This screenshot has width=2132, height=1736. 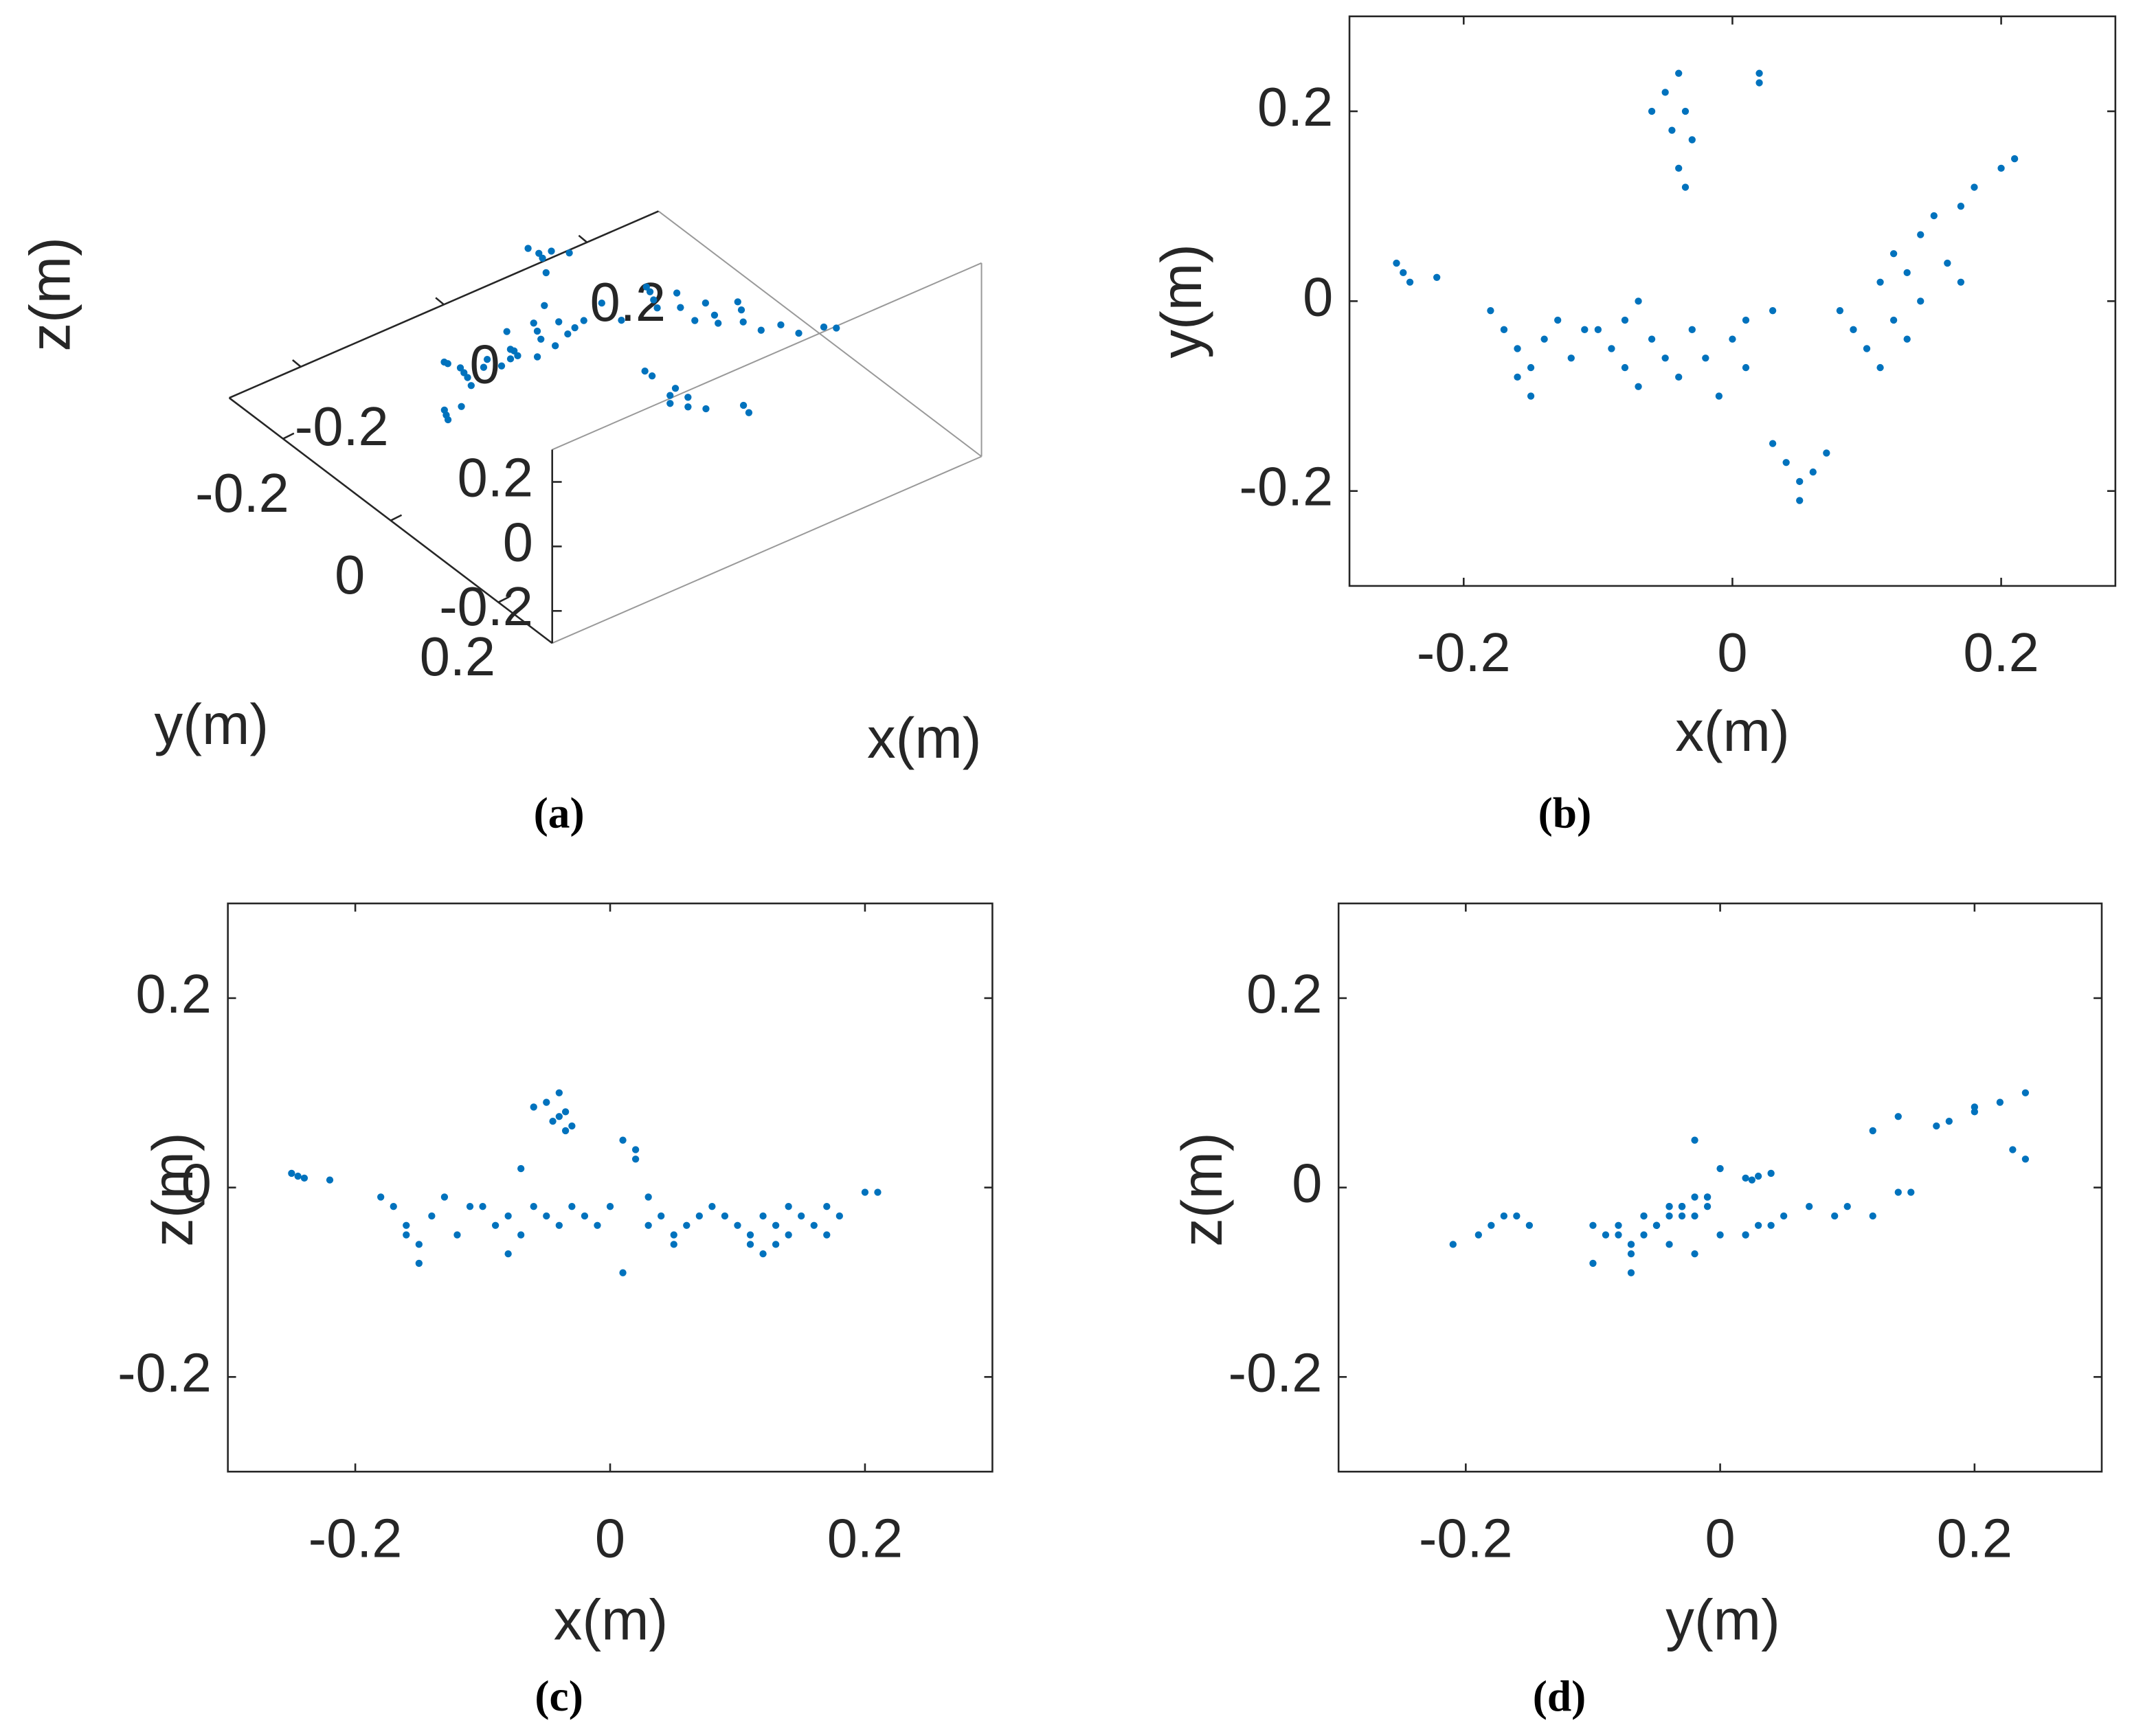 What do you see at coordinates (396, 517) in the screenshot?
I see `y-tick` at bounding box center [396, 517].